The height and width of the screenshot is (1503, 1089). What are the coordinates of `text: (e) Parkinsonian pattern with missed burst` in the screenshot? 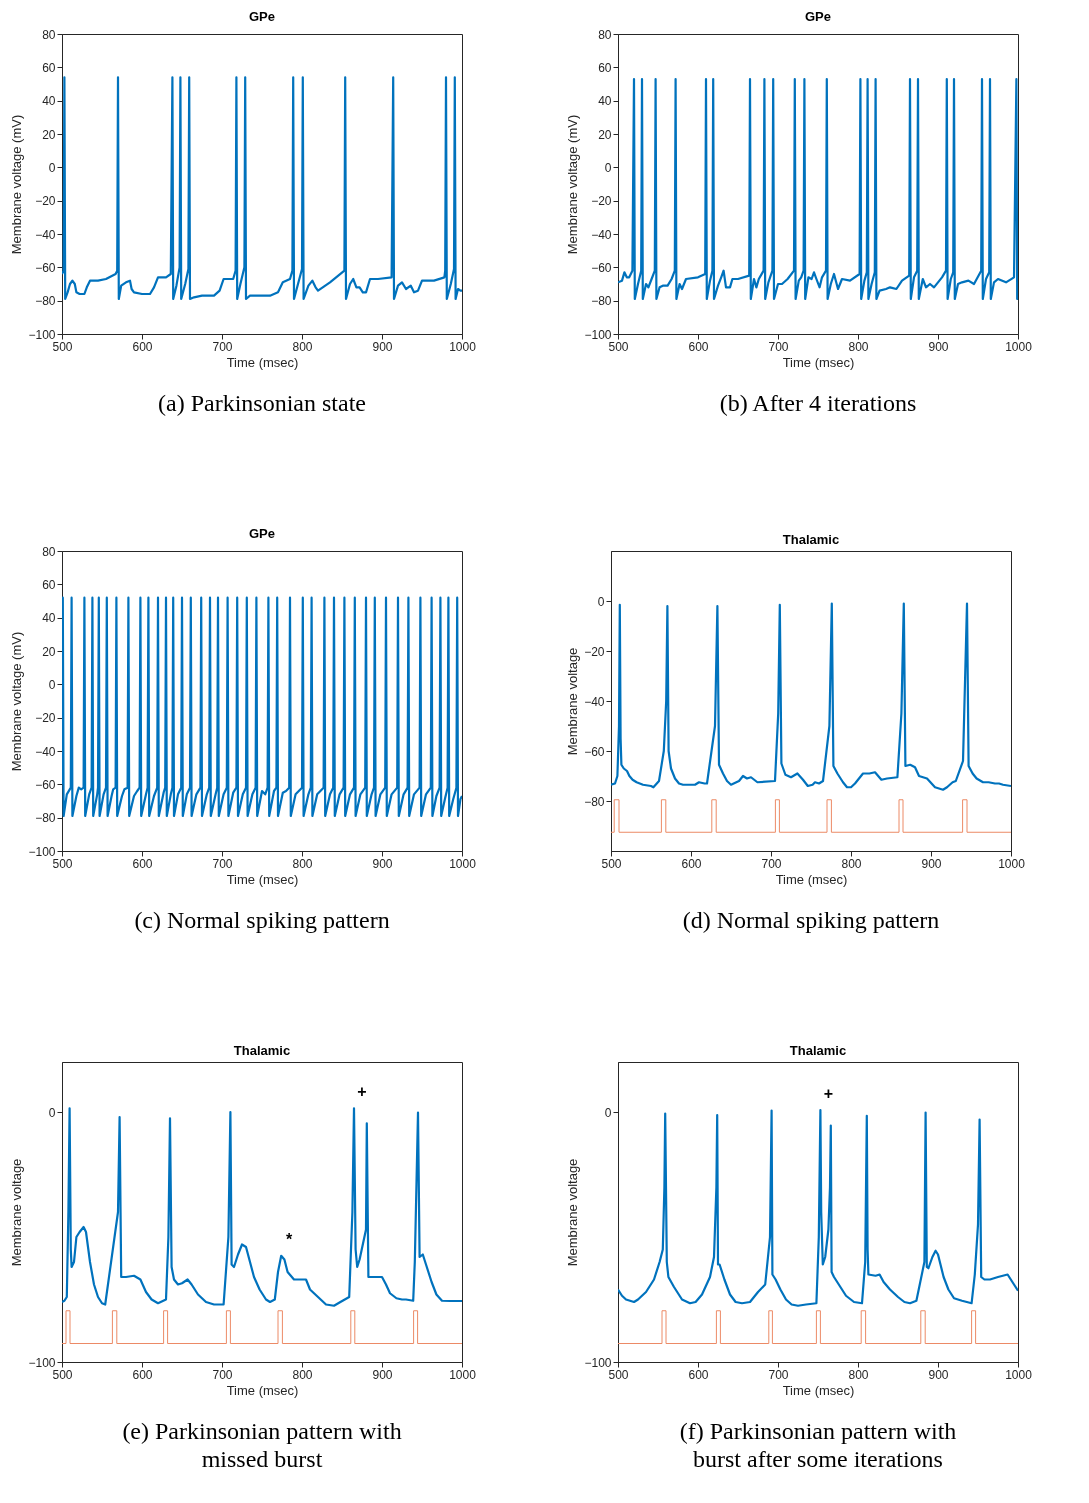 It's located at (262, 1445).